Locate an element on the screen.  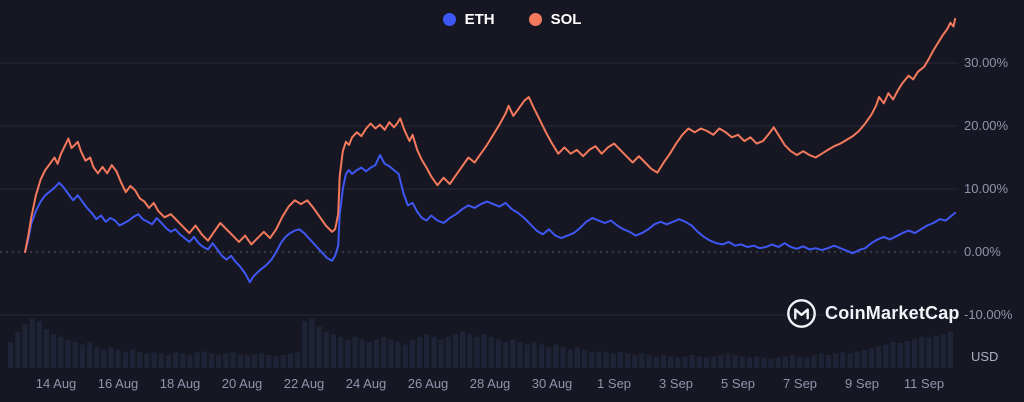
chart-legend: ETH SOL is located at coordinates (512, 19).